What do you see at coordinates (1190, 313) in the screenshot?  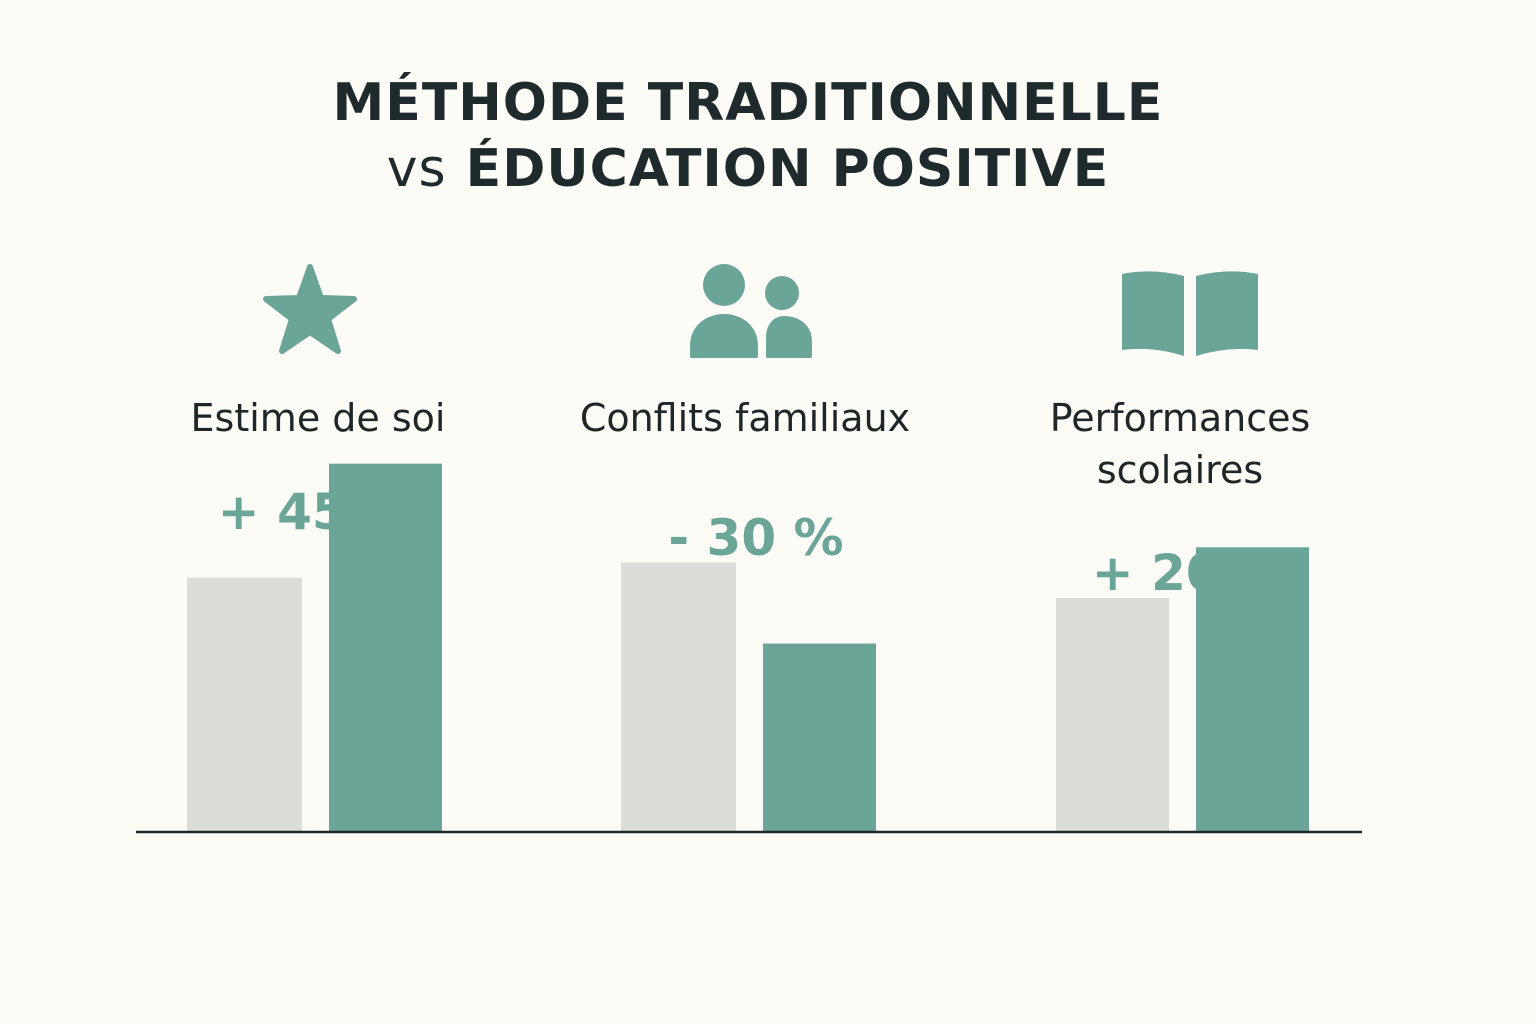 I see `book-icon` at bounding box center [1190, 313].